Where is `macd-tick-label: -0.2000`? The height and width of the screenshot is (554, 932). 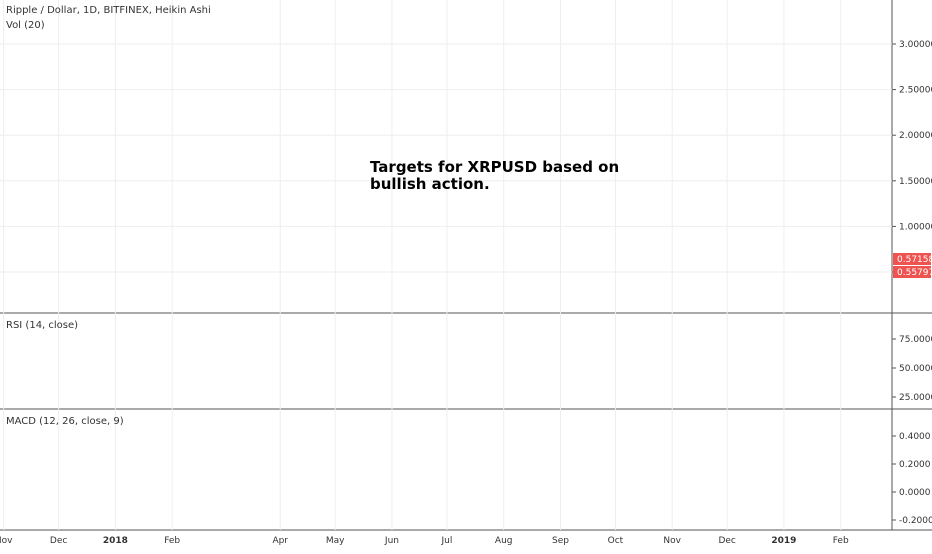
macd-tick-label: -0.2000 is located at coordinates (915, 521).